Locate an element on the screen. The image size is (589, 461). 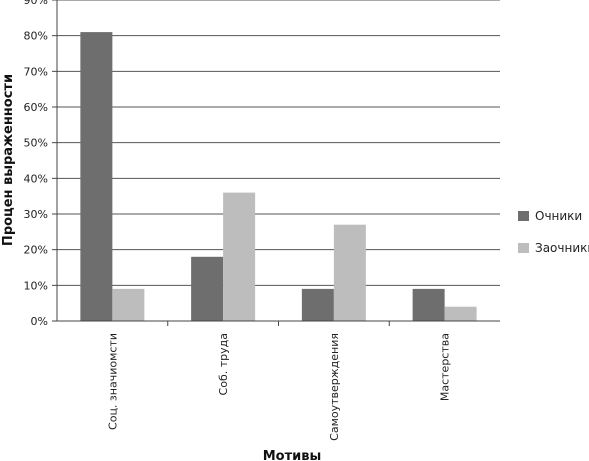
y-tick-label: 90% is located at coordinates (36, 3).